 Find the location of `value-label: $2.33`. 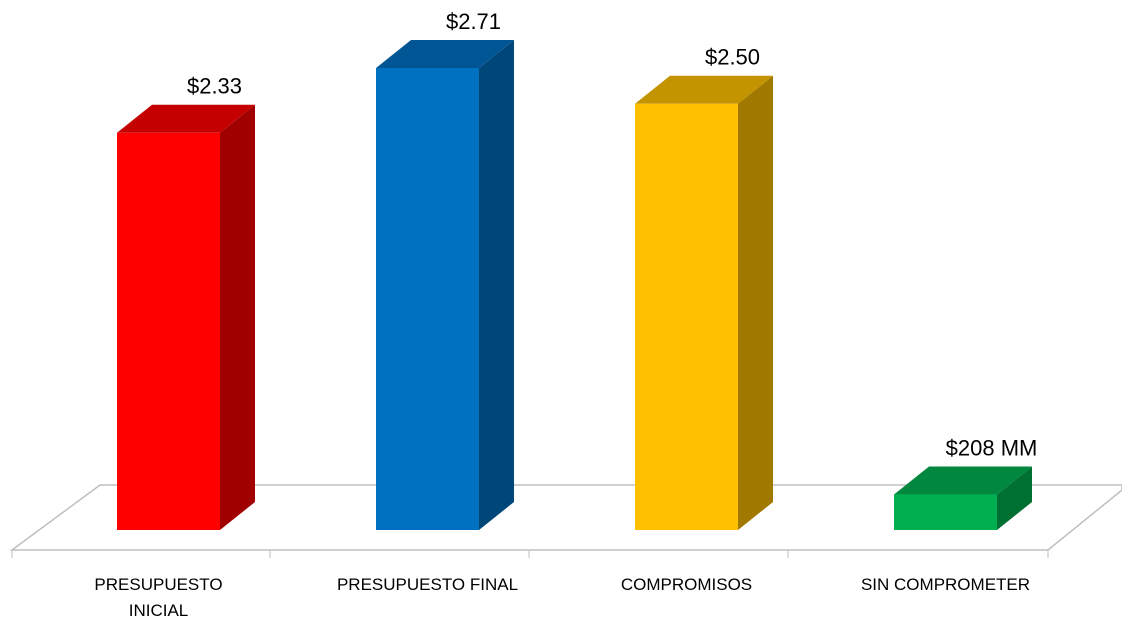

value-label: $2.33 is located at coordinates (214, 86).